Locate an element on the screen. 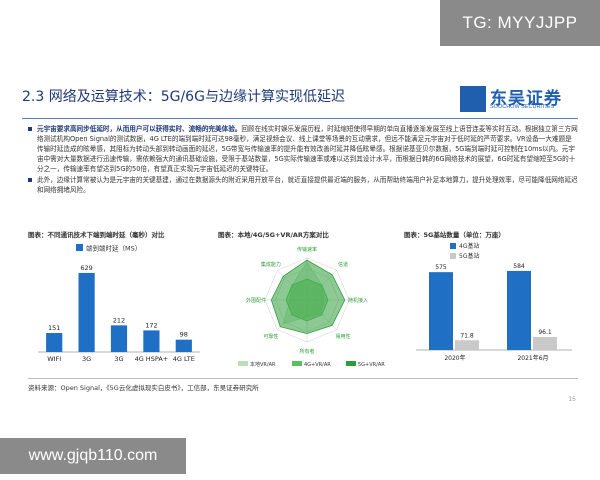  radar-axis-label: 集成能力 is located at coordinates (271, 264).